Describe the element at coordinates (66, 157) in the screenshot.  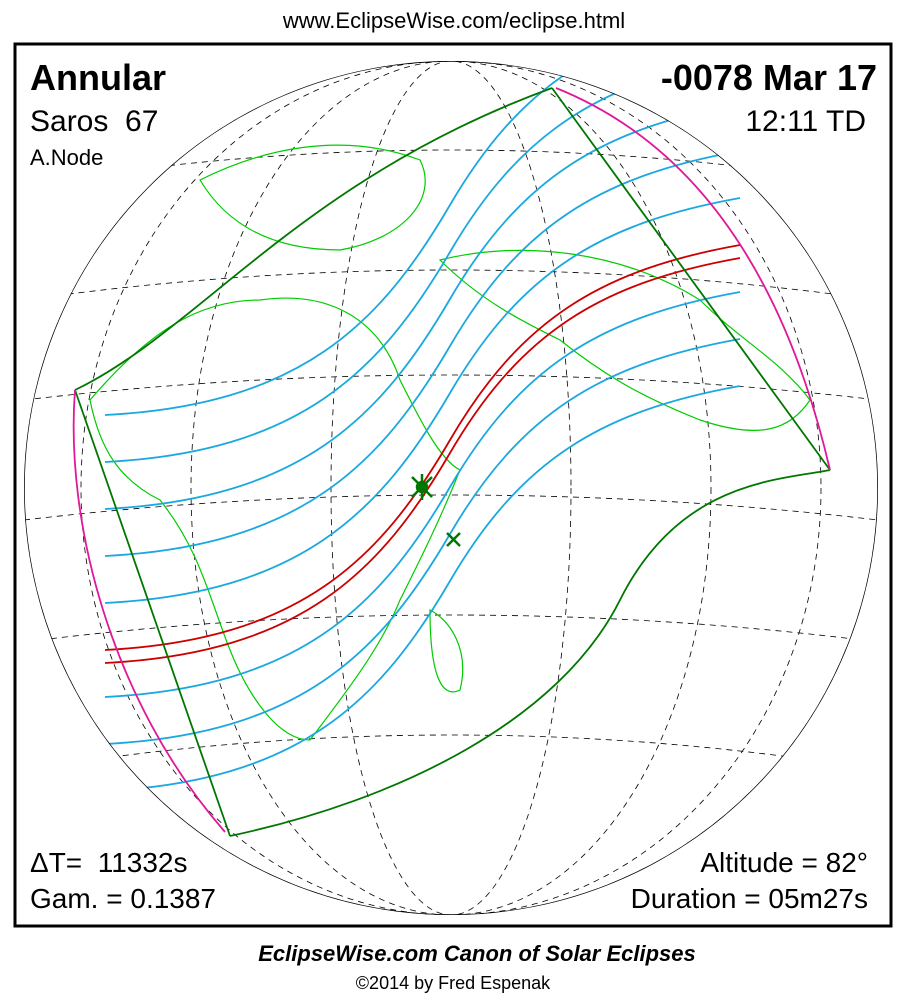
I see `node: A.Node` at that location.